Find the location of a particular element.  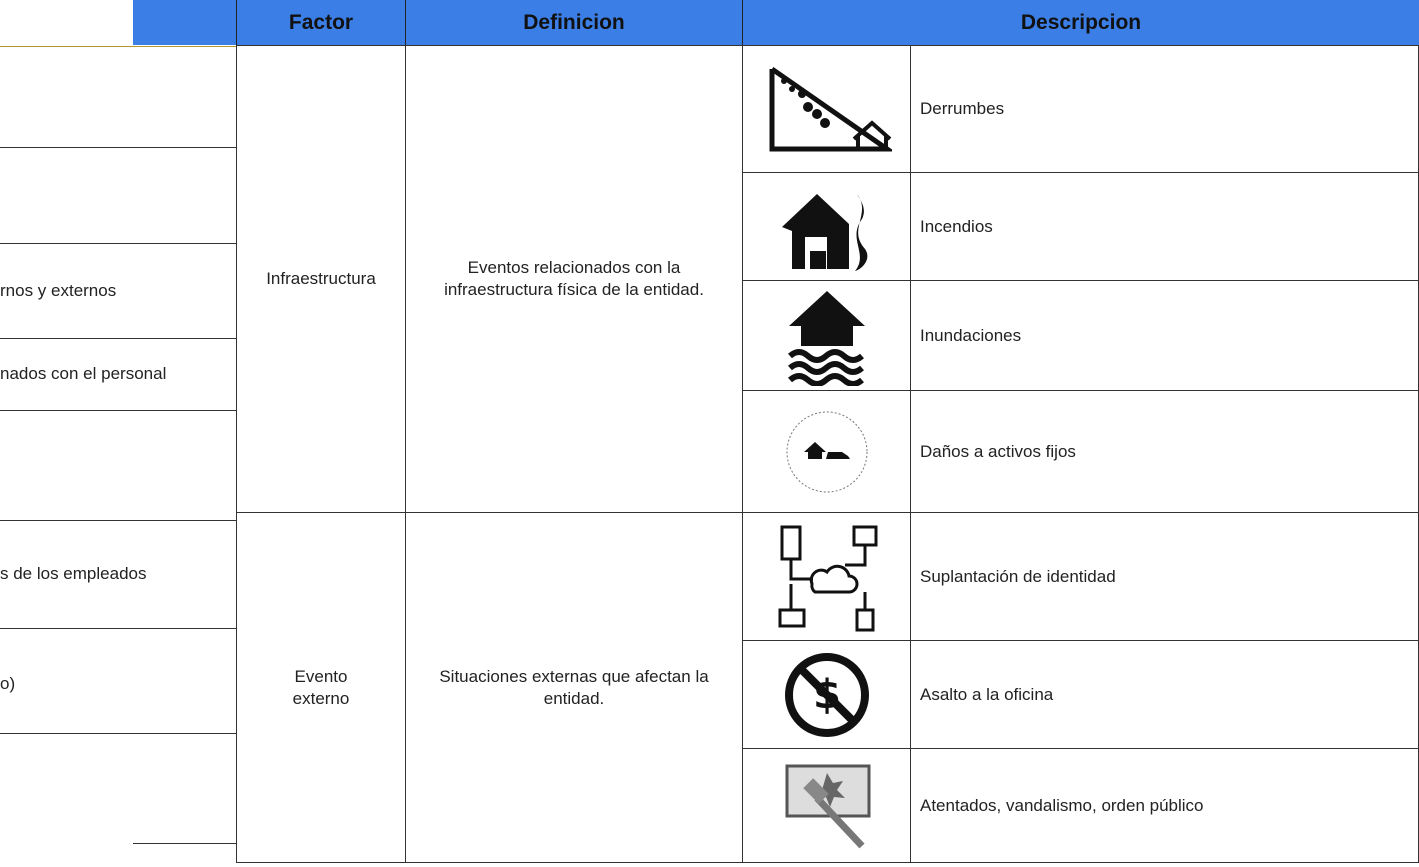

vandalism-icon is located at coordinates (827, 806).